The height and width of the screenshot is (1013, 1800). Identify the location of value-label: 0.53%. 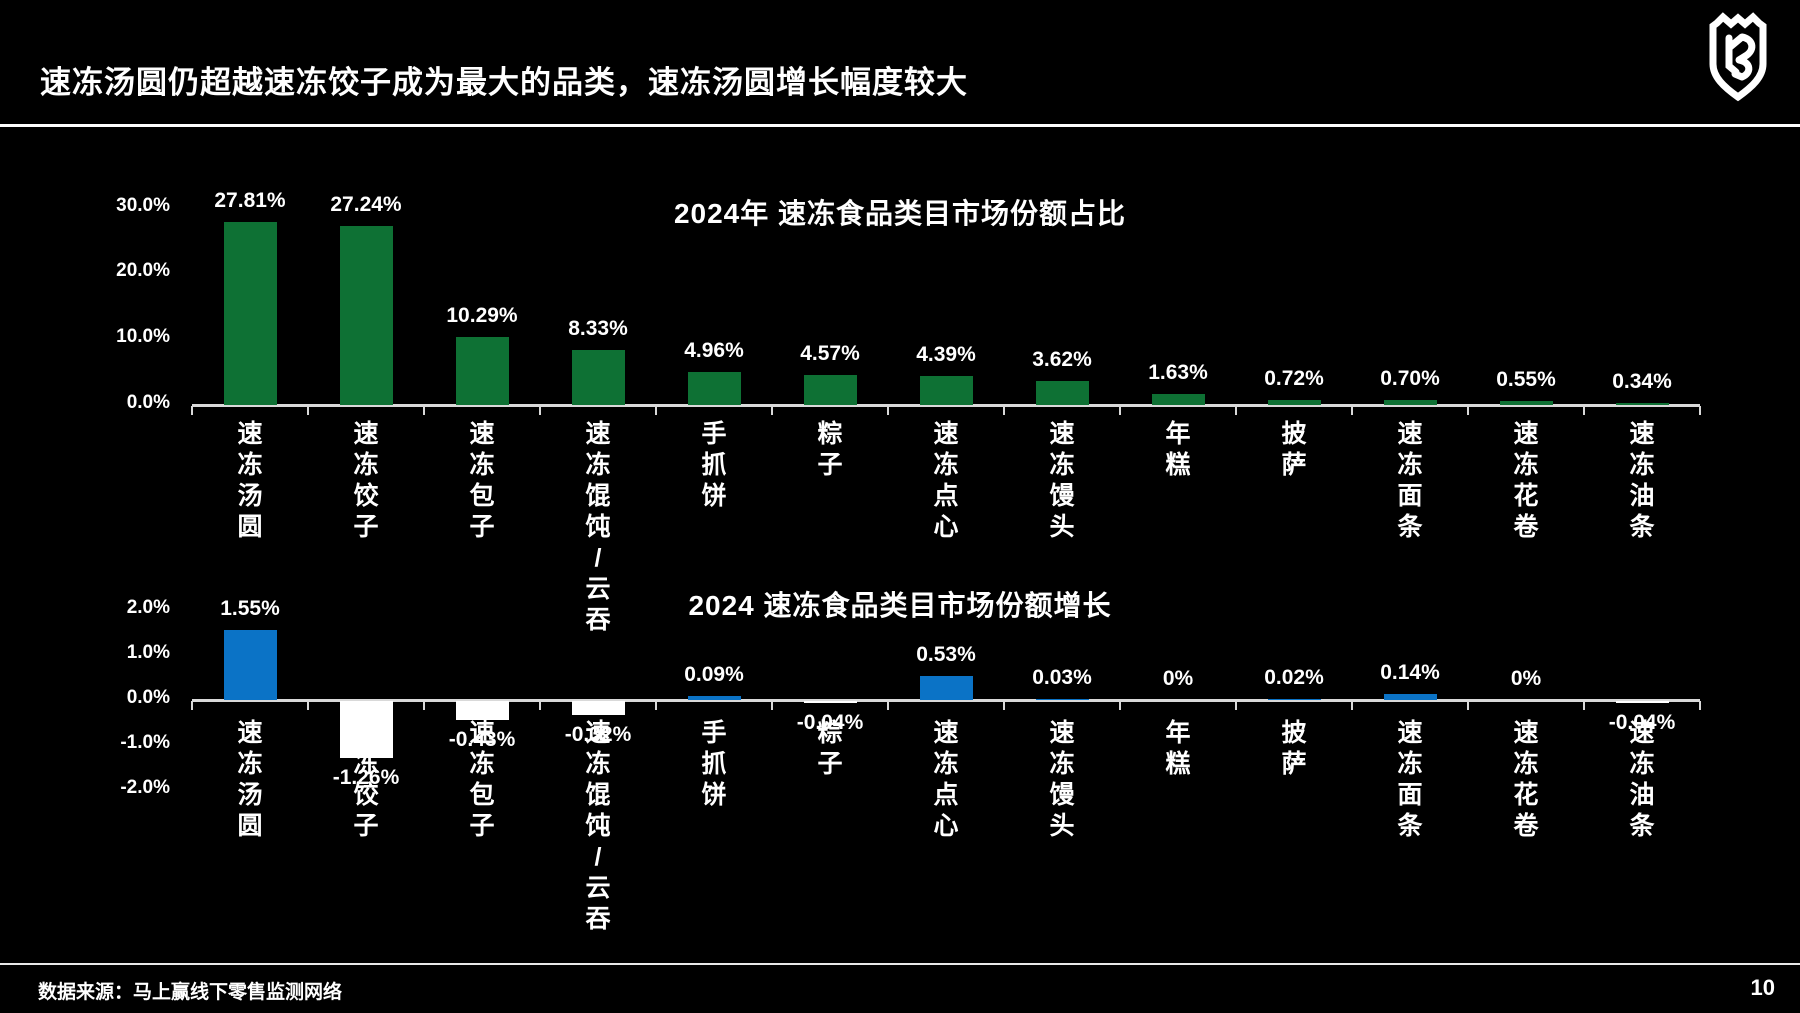
(946, 655).